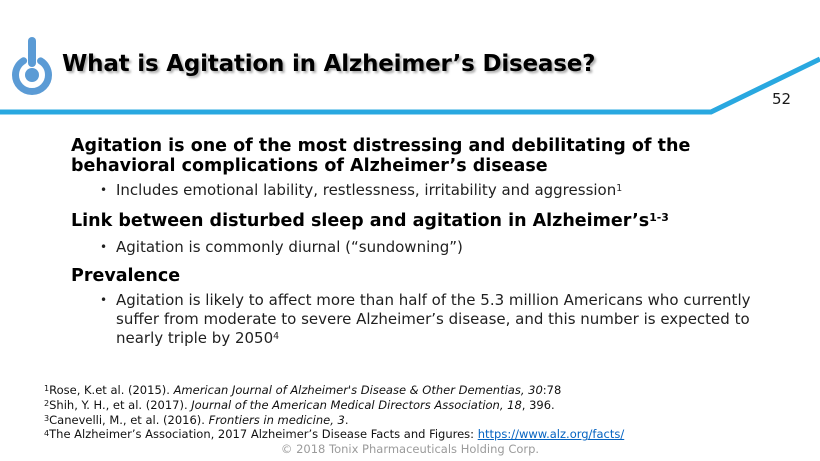  Describe the element at coordinates (551, 434) in the screenshot. I see `alz-facts-link: https://www.alz.org/facts/` at that location.